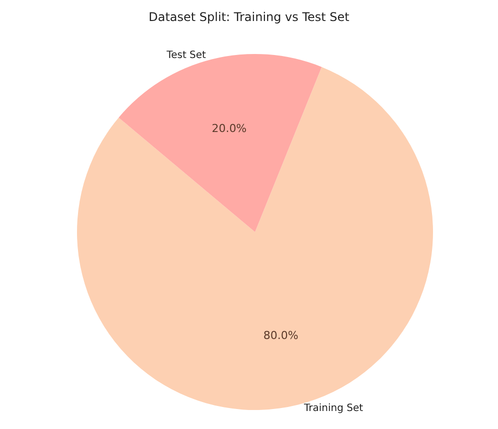 Image resolution: width=498 pixels, height=429 pixels. What do you see at coordinates (280, 335) in the screenshot?
I see `data-label: 80.0%` at bounding box center [280, 335].